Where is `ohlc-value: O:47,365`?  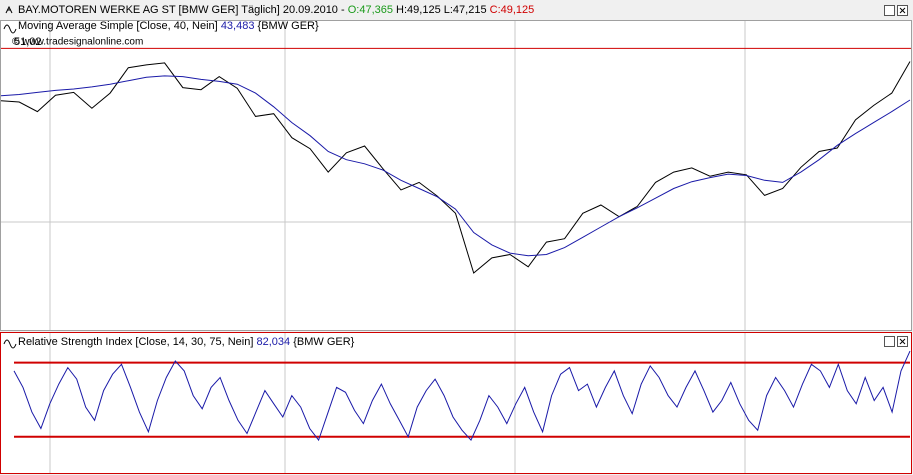
ohlc-value: O:47,365 is located at coordinates (370, 10).